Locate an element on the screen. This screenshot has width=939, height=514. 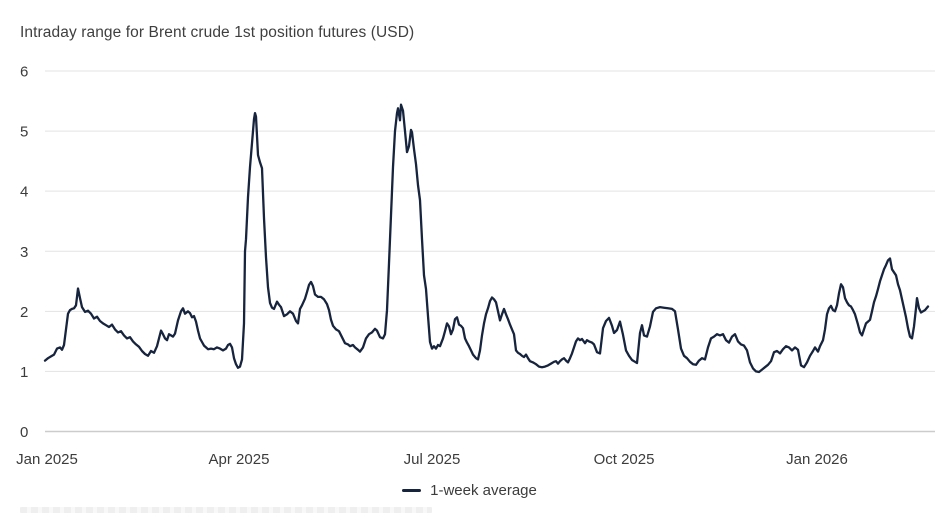
legend-label: 1-week average is located at coordinates (483, 490).